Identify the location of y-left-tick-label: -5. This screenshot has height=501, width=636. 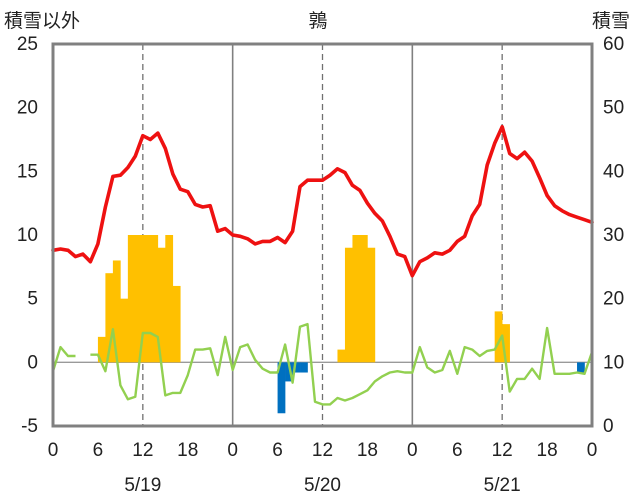
(29, 426).